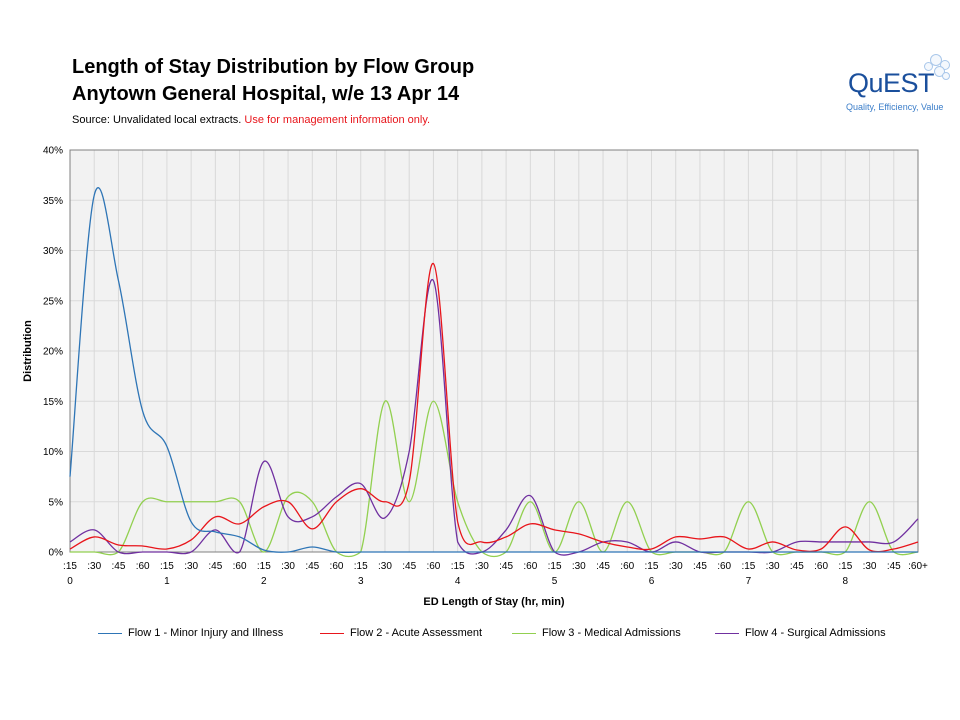 This screenshot has width=960, height=720. Describe the element at coordinates (846, 581) in the screenshot. I see `x-hour-label: 8` at that location.